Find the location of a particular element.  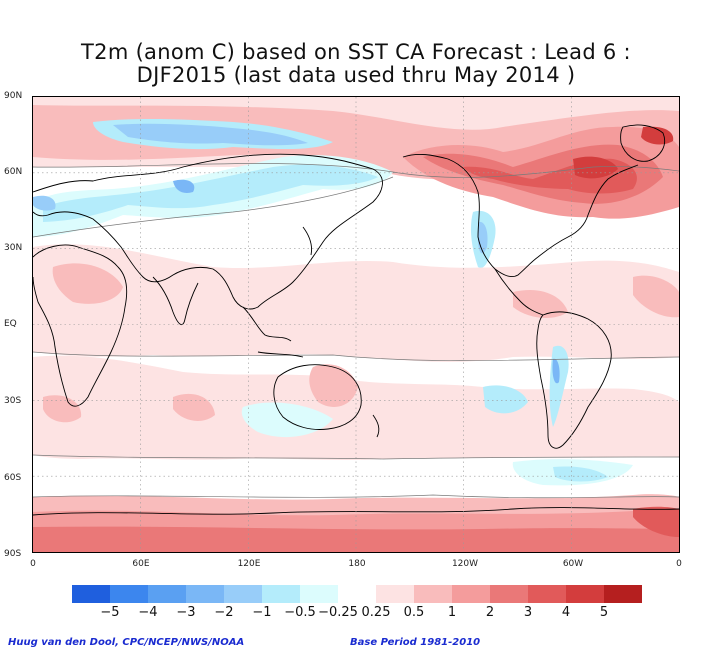

colorbar-label: −2 is located at coordinates (224, 612).